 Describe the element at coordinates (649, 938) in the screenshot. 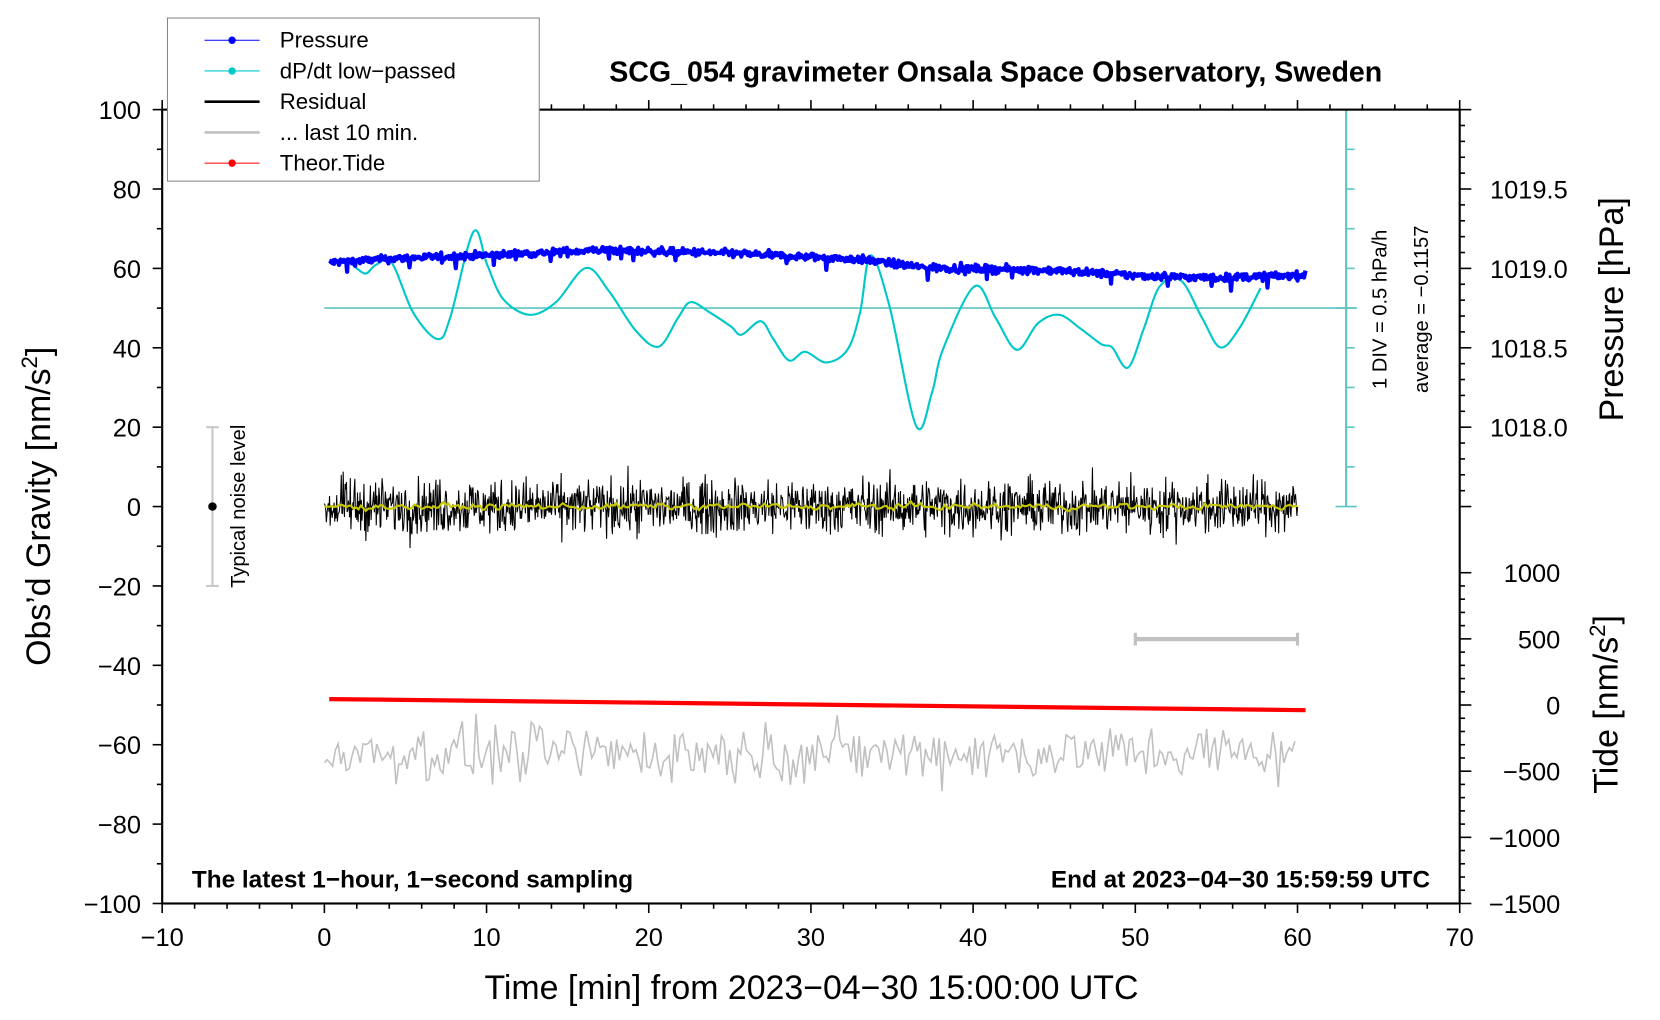

I see `x-tick-label: 20` at that location.